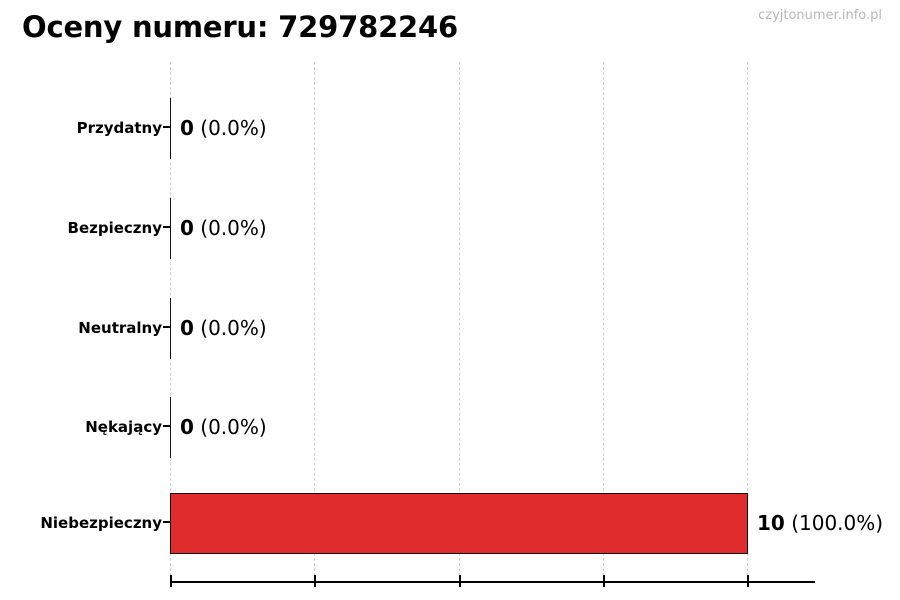 This screenshot has height=600, width=900. I want to click on bar-category-label: Bezpieczny, so click(114, 228).